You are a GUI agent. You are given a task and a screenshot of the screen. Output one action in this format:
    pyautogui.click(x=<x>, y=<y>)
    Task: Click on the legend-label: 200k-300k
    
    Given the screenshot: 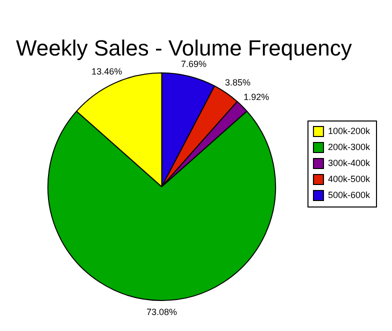 What is the action you would take?
    pyautogui.click(x=349, y=147)
    